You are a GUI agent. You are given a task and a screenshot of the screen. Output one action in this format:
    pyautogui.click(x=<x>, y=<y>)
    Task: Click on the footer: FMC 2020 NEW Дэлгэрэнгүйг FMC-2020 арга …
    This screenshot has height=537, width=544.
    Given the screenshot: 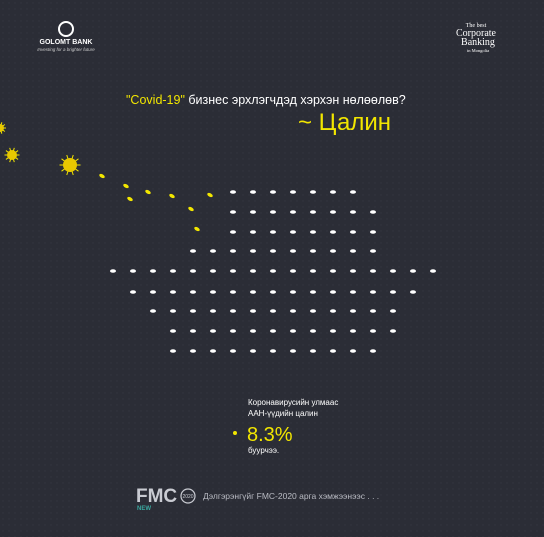 What is the action you would take?
    pyautogui.click(x=257, y=499)
    